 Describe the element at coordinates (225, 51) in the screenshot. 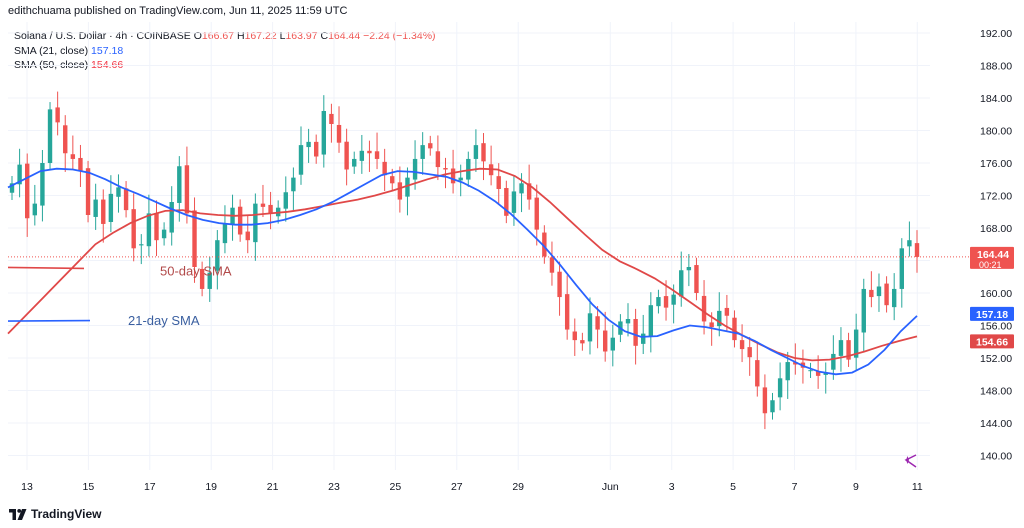

I see `legend-sma21-row: SMA (21, close) 157.18` at that location.